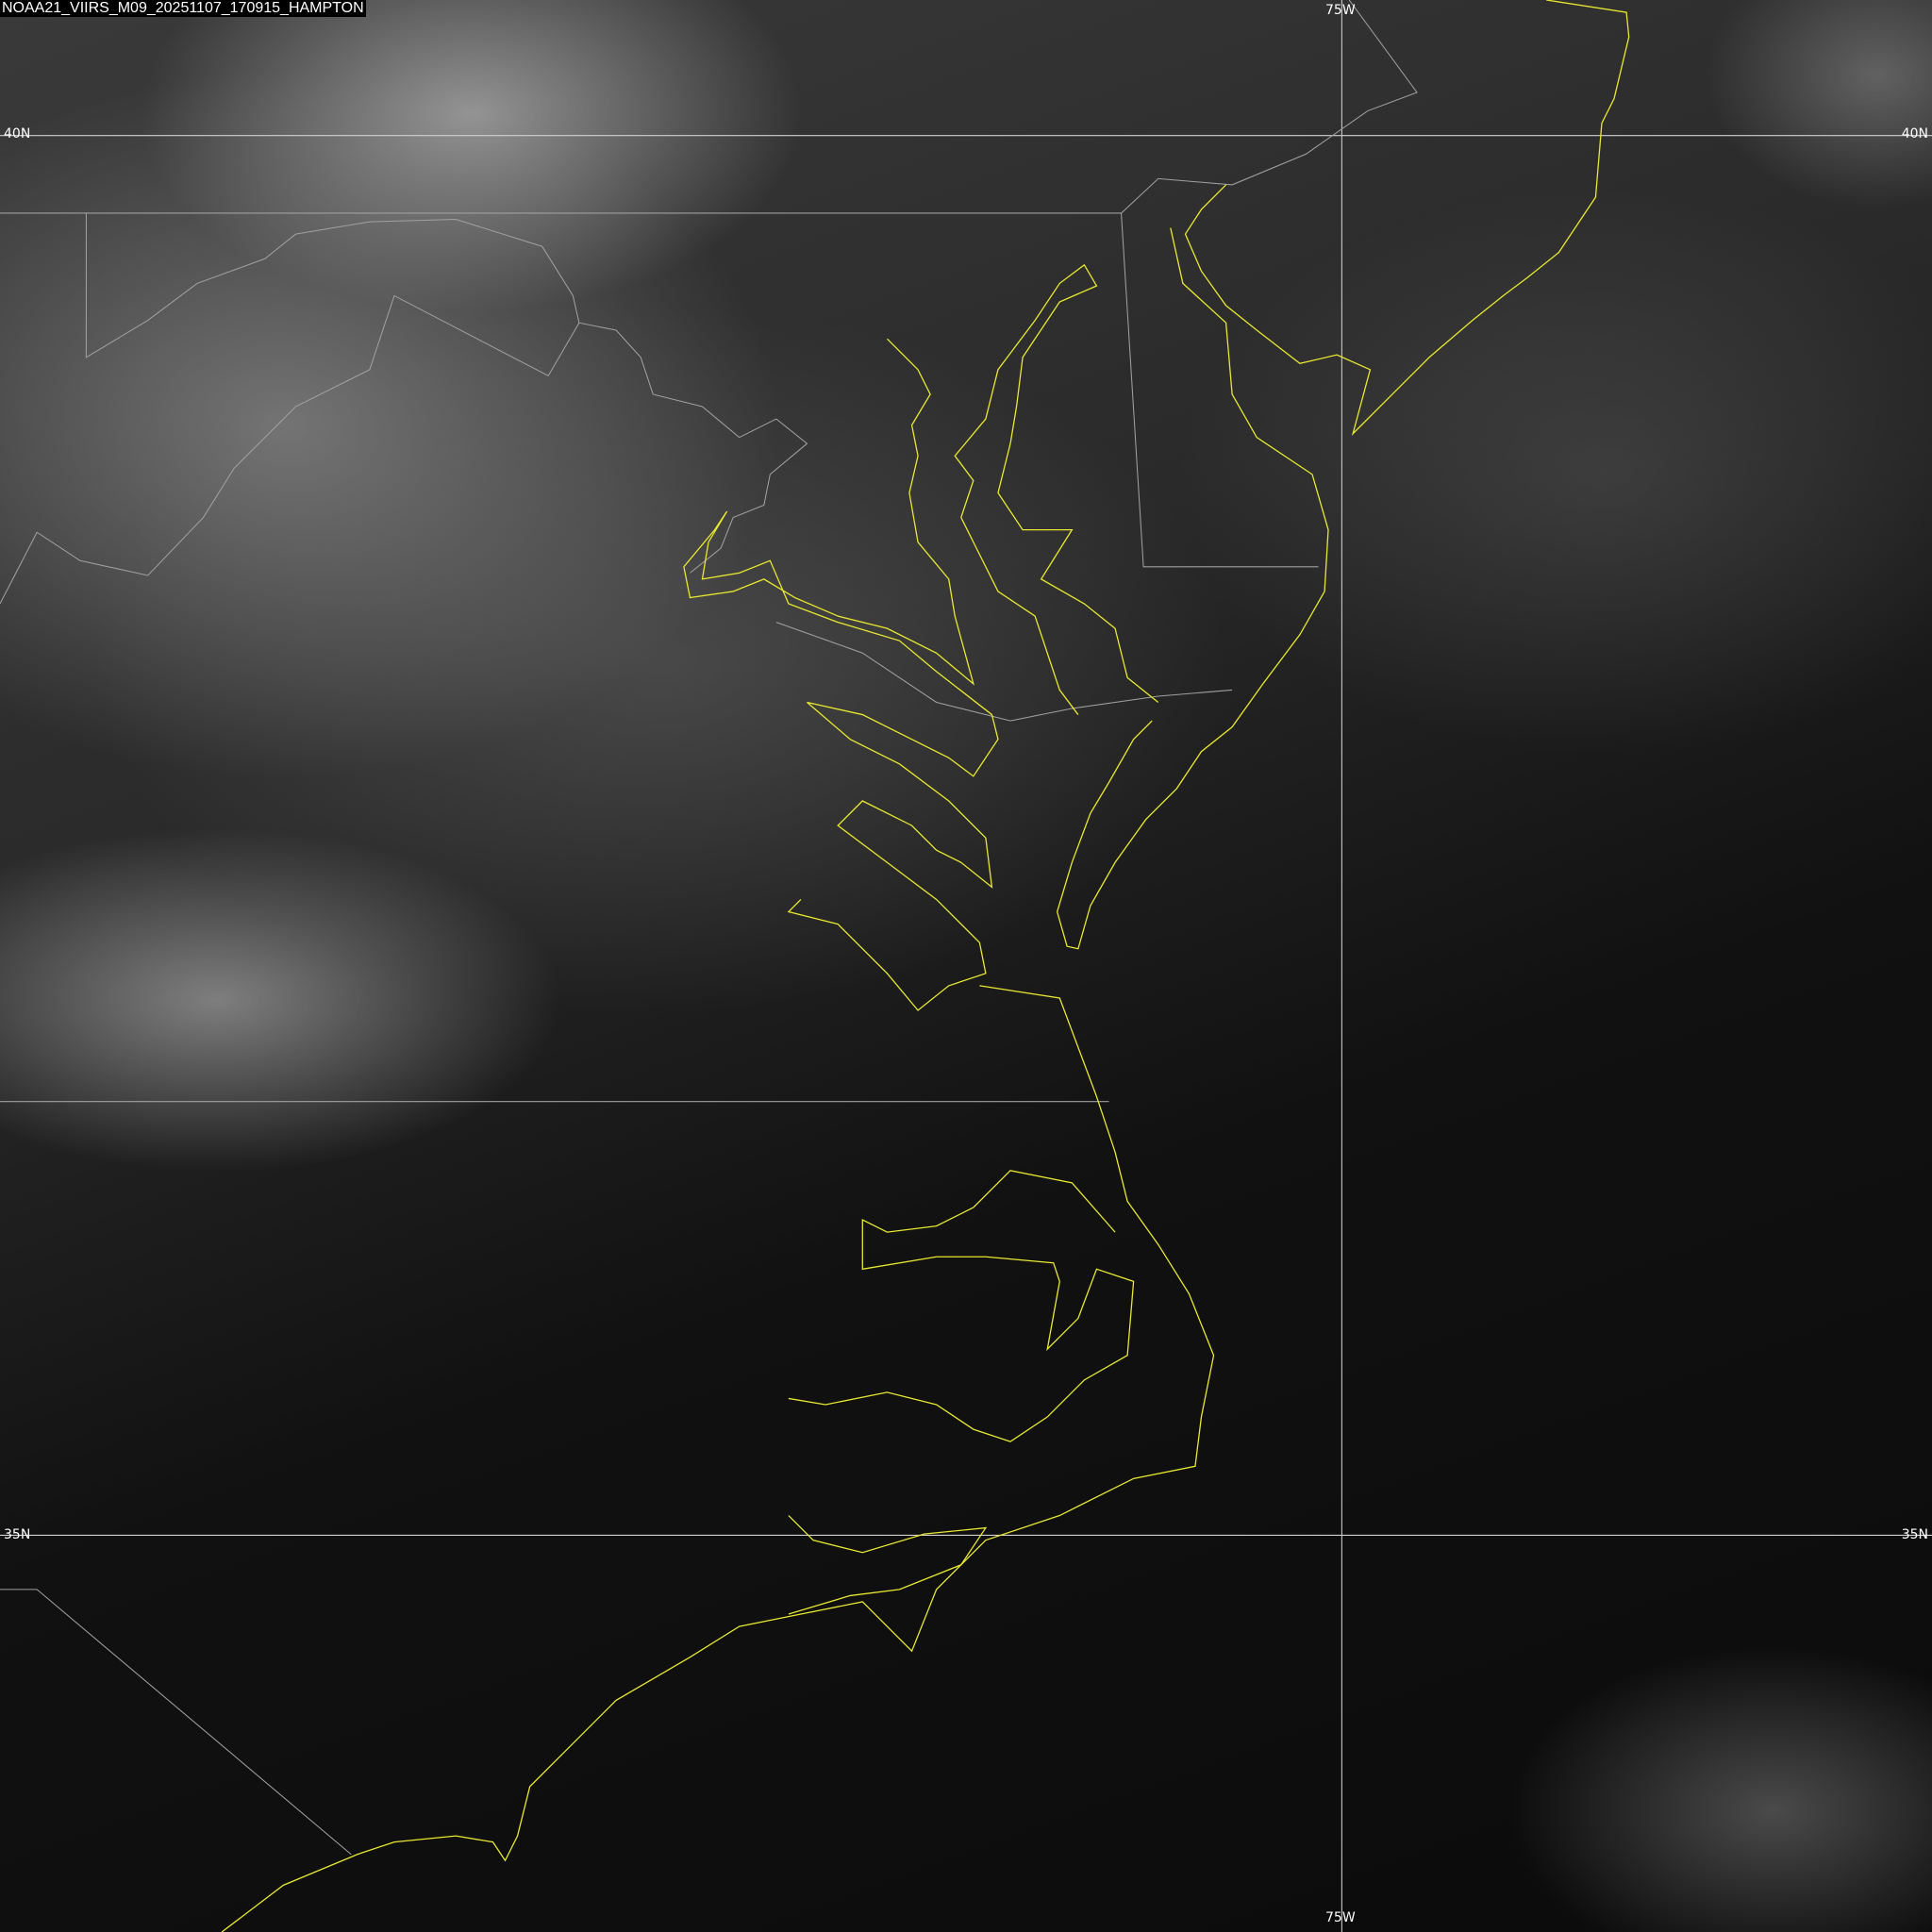 This screenshot has width=1932, height=1932. I want to click on nj-coast, so click(1407, 218).